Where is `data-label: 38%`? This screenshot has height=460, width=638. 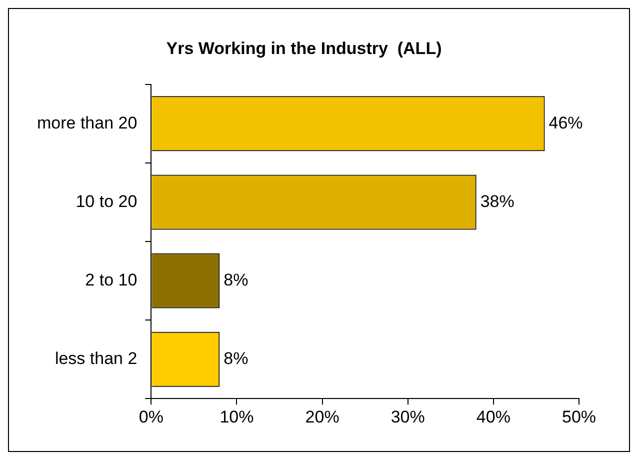
data-label: 38% is located at coordinates (497, 201).